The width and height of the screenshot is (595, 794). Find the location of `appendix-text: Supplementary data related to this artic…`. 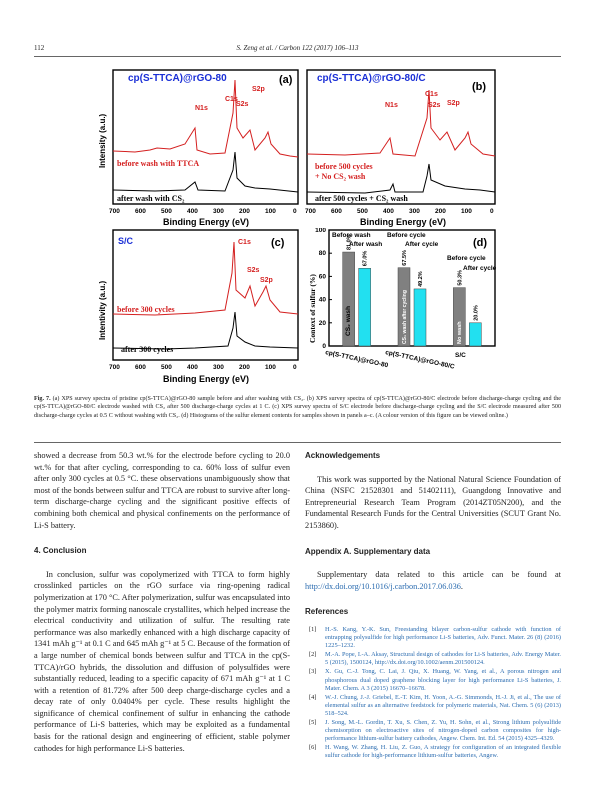

appendix-text: Supplementary data related to this artic… is located at coordinates (433, 580).